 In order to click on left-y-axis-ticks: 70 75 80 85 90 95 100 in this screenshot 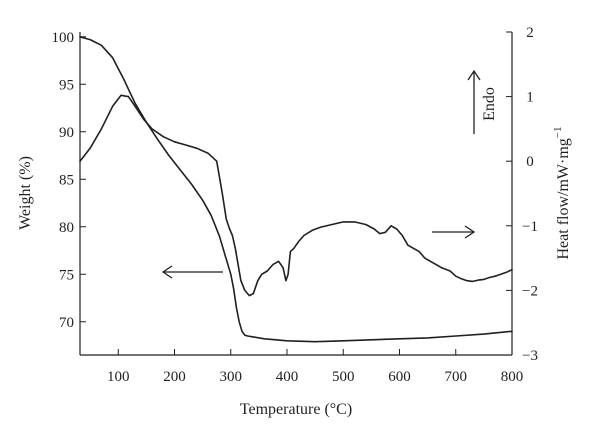, I will do `click(69, 180)`.